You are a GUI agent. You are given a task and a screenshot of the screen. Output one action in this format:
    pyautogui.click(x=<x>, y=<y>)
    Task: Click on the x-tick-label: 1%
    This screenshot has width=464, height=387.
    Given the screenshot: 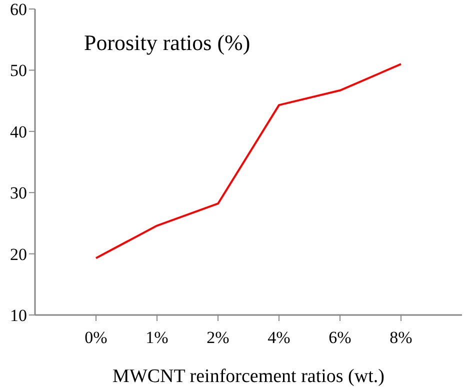 What is the action you would take?
    pyautogui.click(x=157, y=338)
    